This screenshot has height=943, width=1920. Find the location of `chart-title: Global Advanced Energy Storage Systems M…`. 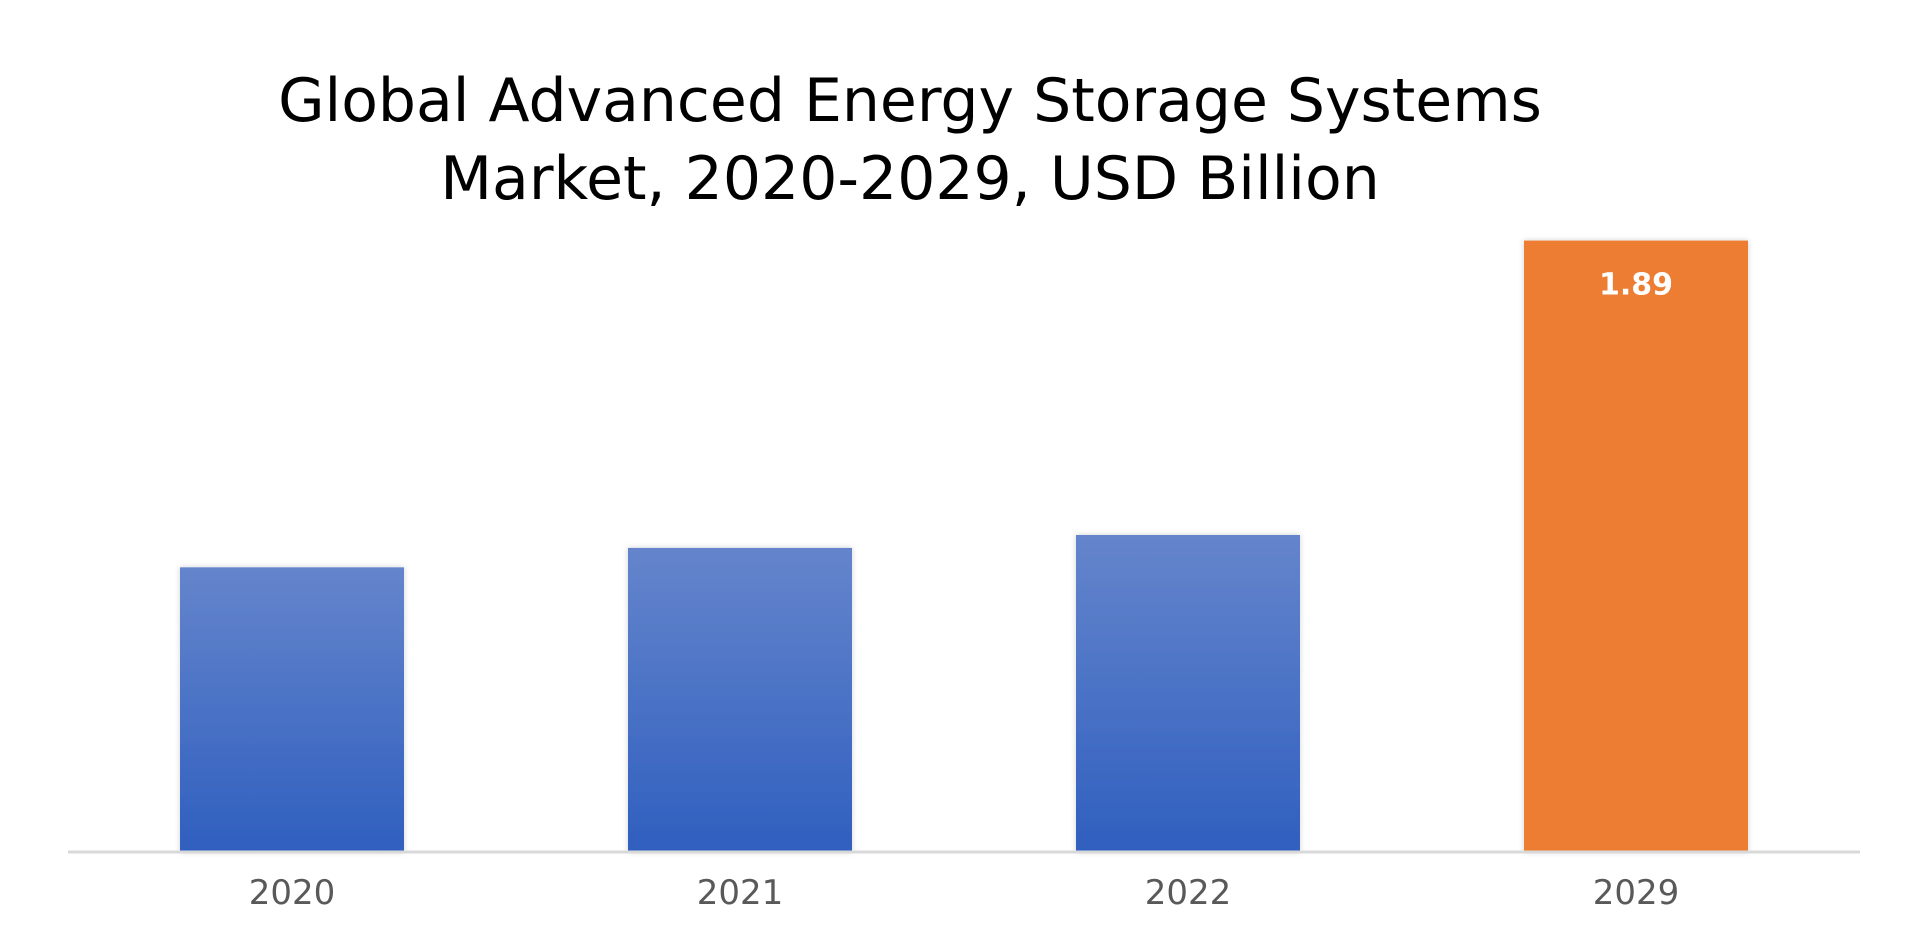

chart-title: Global Advanced Energy Storage Systems M… is located at coordinates (910, 140).